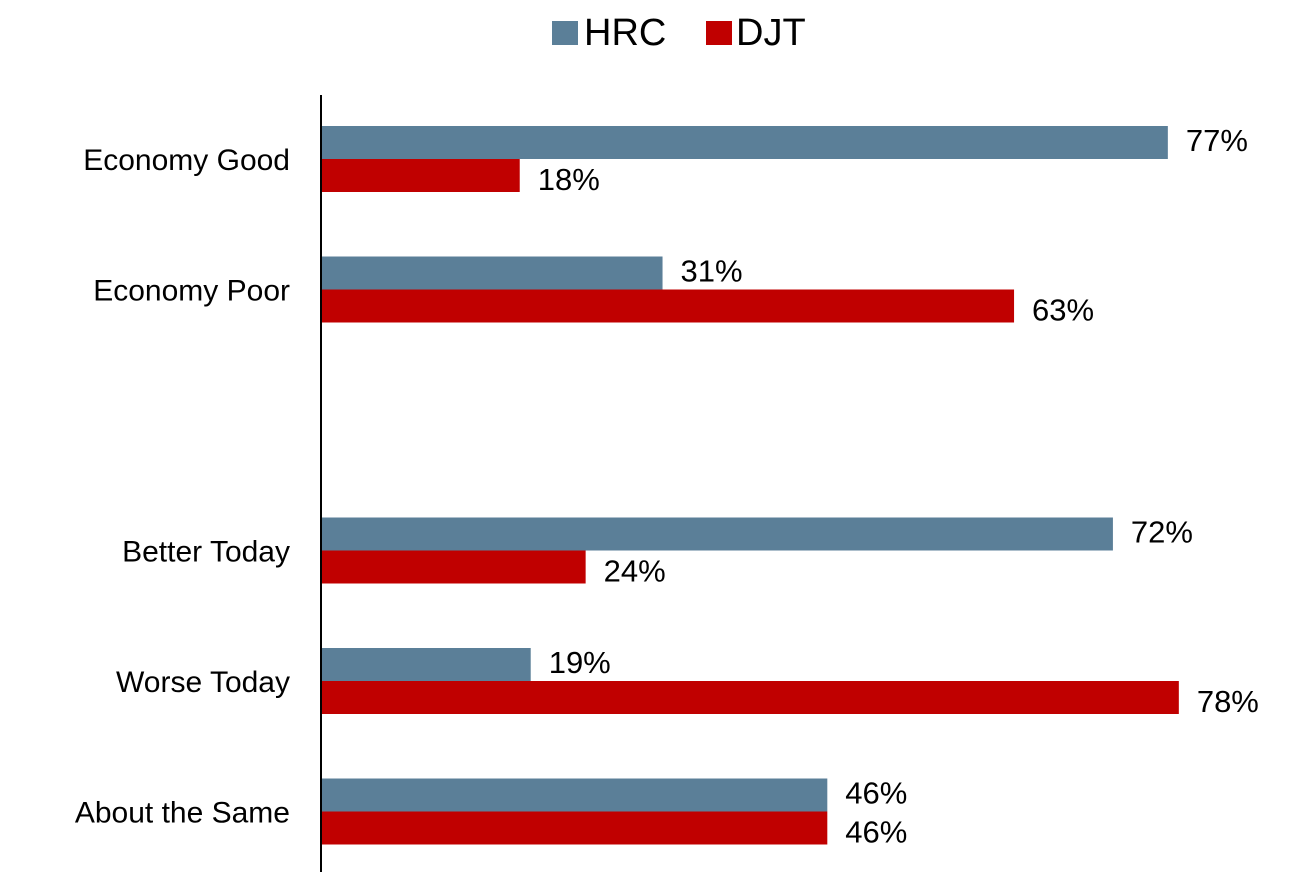  I want to click on chart-legend: HRC DJT, so click(679, 33).